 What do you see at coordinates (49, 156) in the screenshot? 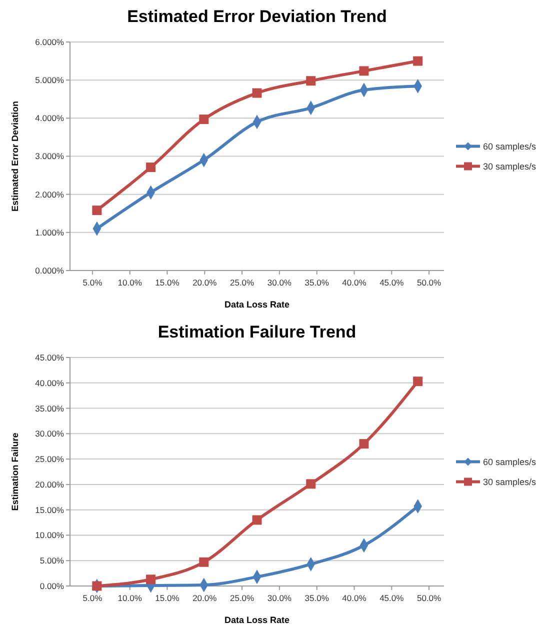
I see `y-tick-label: 3.000%` at bounding box center [49, 156].